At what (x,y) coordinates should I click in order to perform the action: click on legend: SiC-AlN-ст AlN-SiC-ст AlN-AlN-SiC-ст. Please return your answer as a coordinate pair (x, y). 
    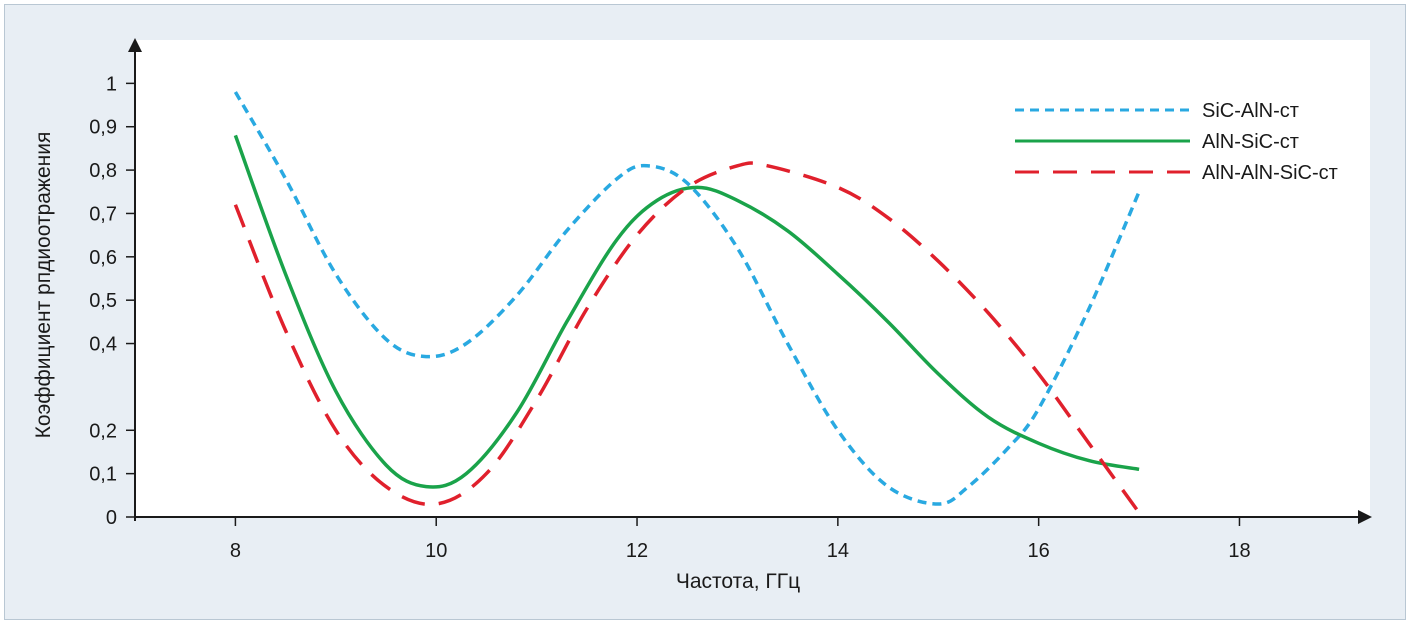
    Looking at the image, I should click on (1176, 142).